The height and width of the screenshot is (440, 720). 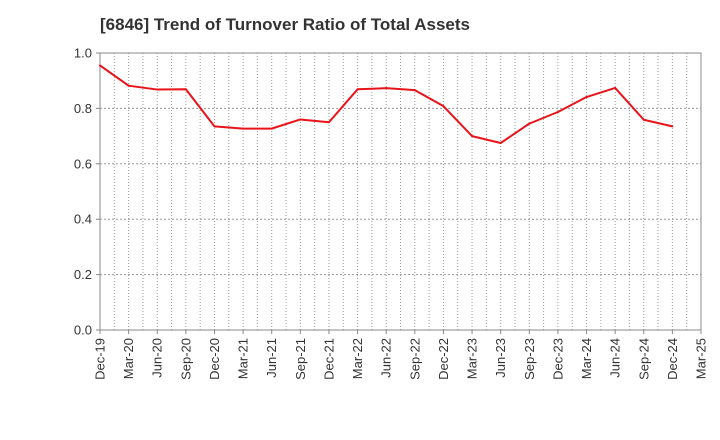 What do you see at coordinates (83, 108) in the screenshot?
I see `y-tick-label: 0.8` at bounding box center [83, 108].